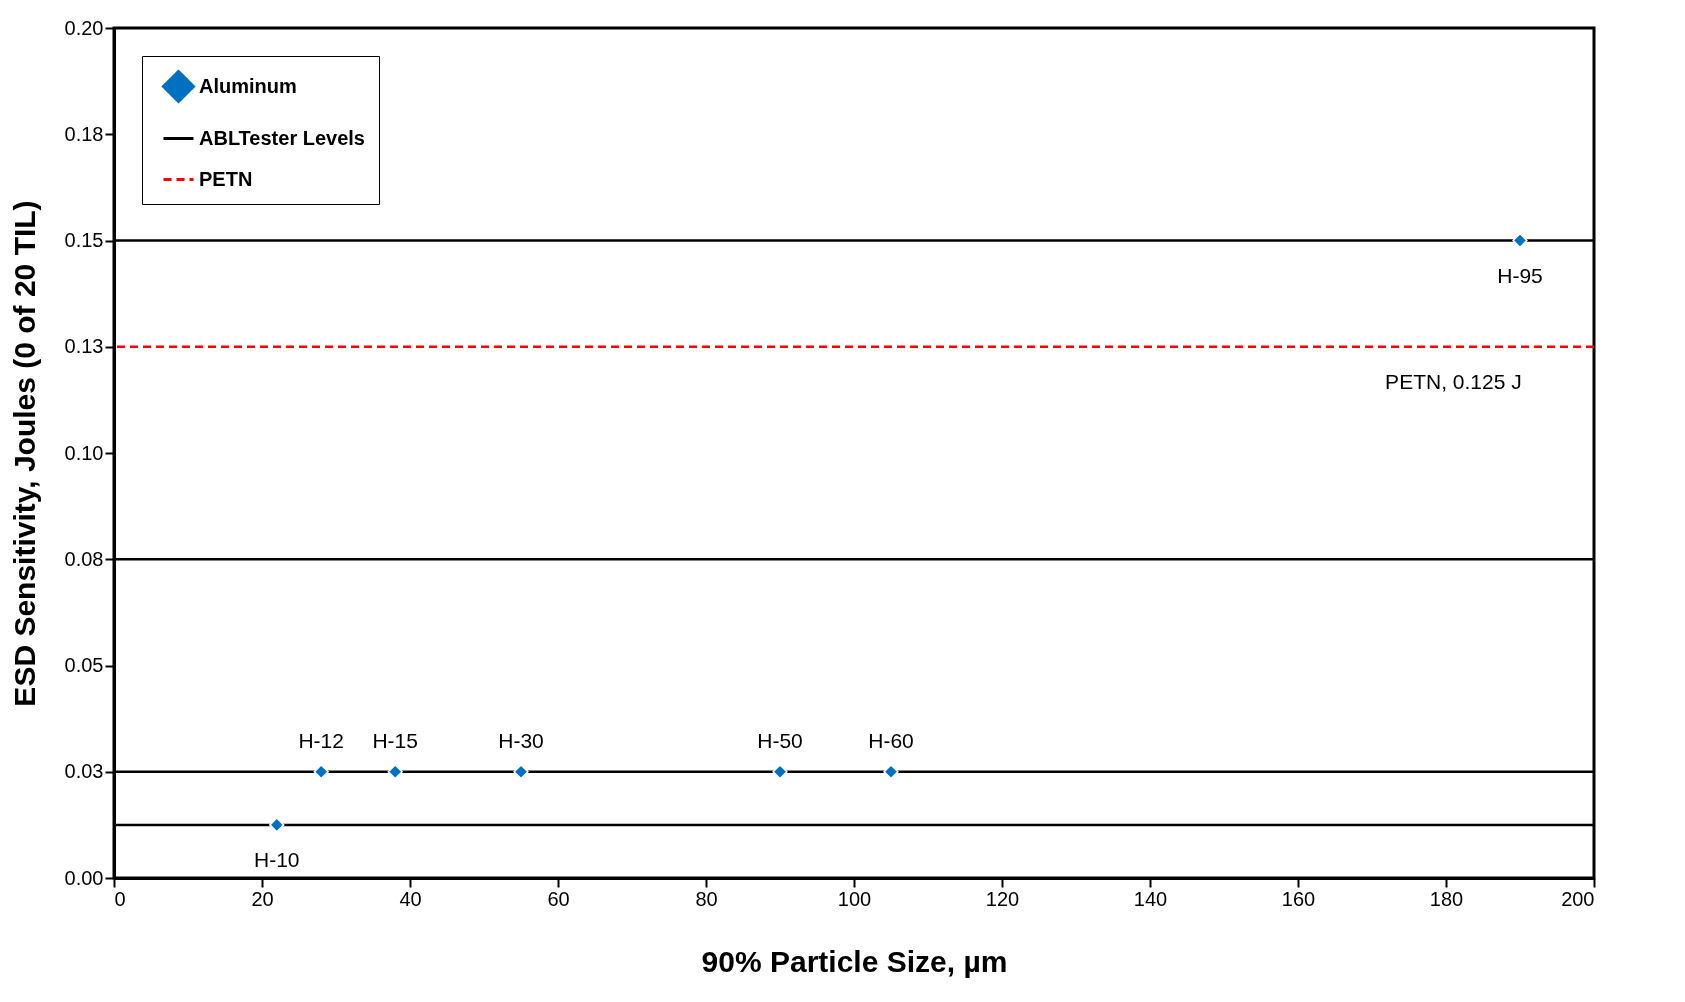 This screenshot has height=1002, width=1685. I want to click on x-tick-label: 160, so click(1298, 898).